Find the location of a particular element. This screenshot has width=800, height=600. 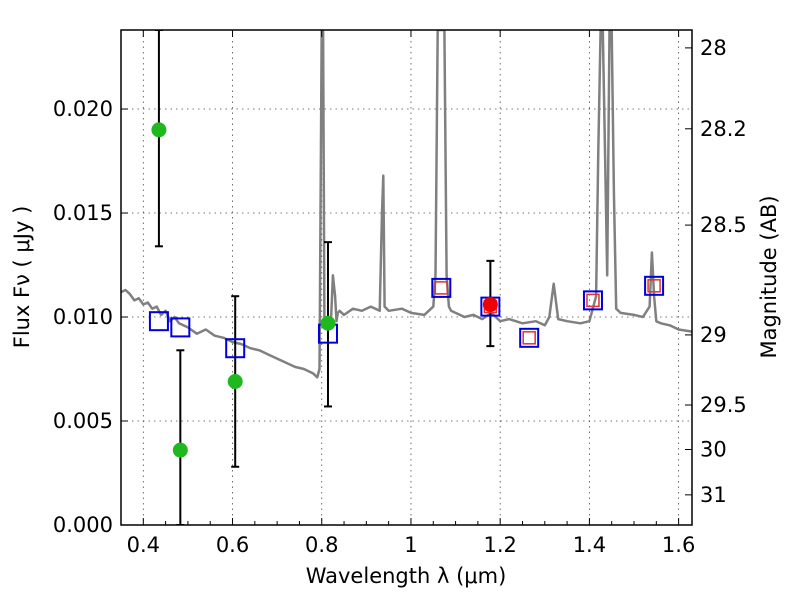

x-tick-label: 0.8 is located at coordinates (321, 545).